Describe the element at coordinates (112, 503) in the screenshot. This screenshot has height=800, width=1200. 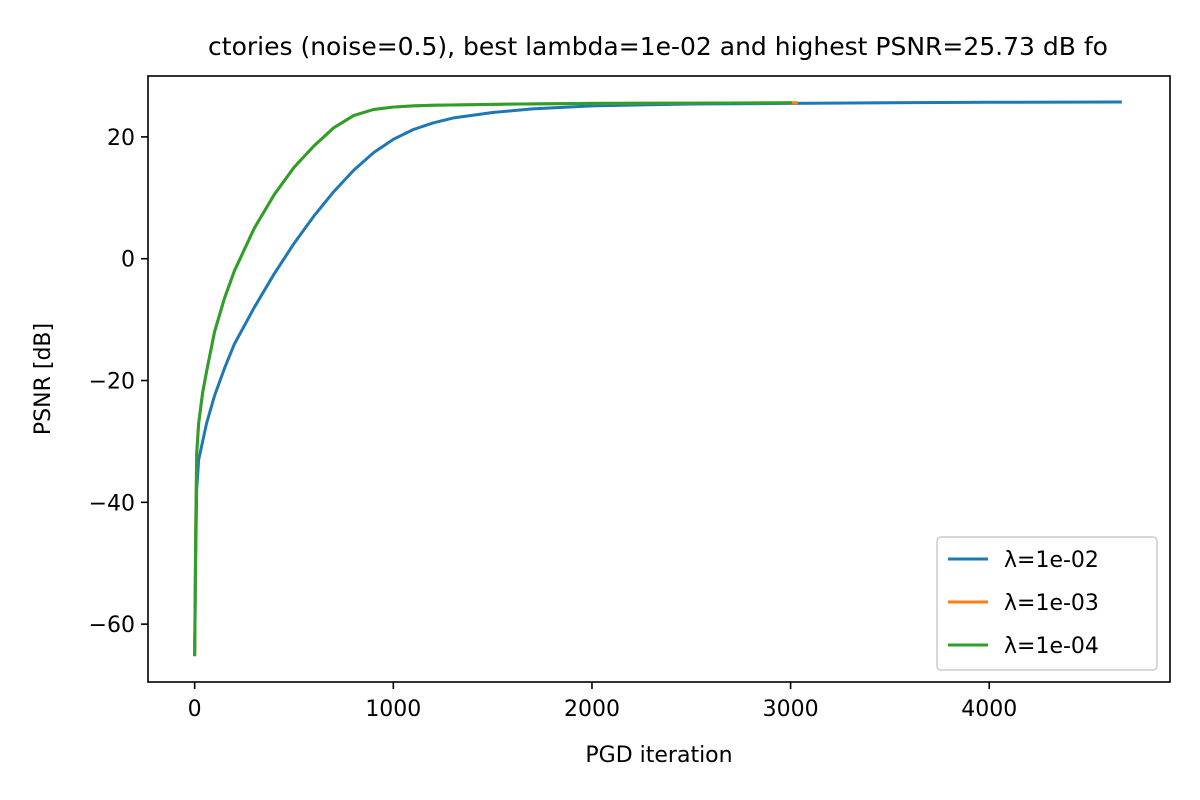
I see `y-tick-label: −40` at that location.